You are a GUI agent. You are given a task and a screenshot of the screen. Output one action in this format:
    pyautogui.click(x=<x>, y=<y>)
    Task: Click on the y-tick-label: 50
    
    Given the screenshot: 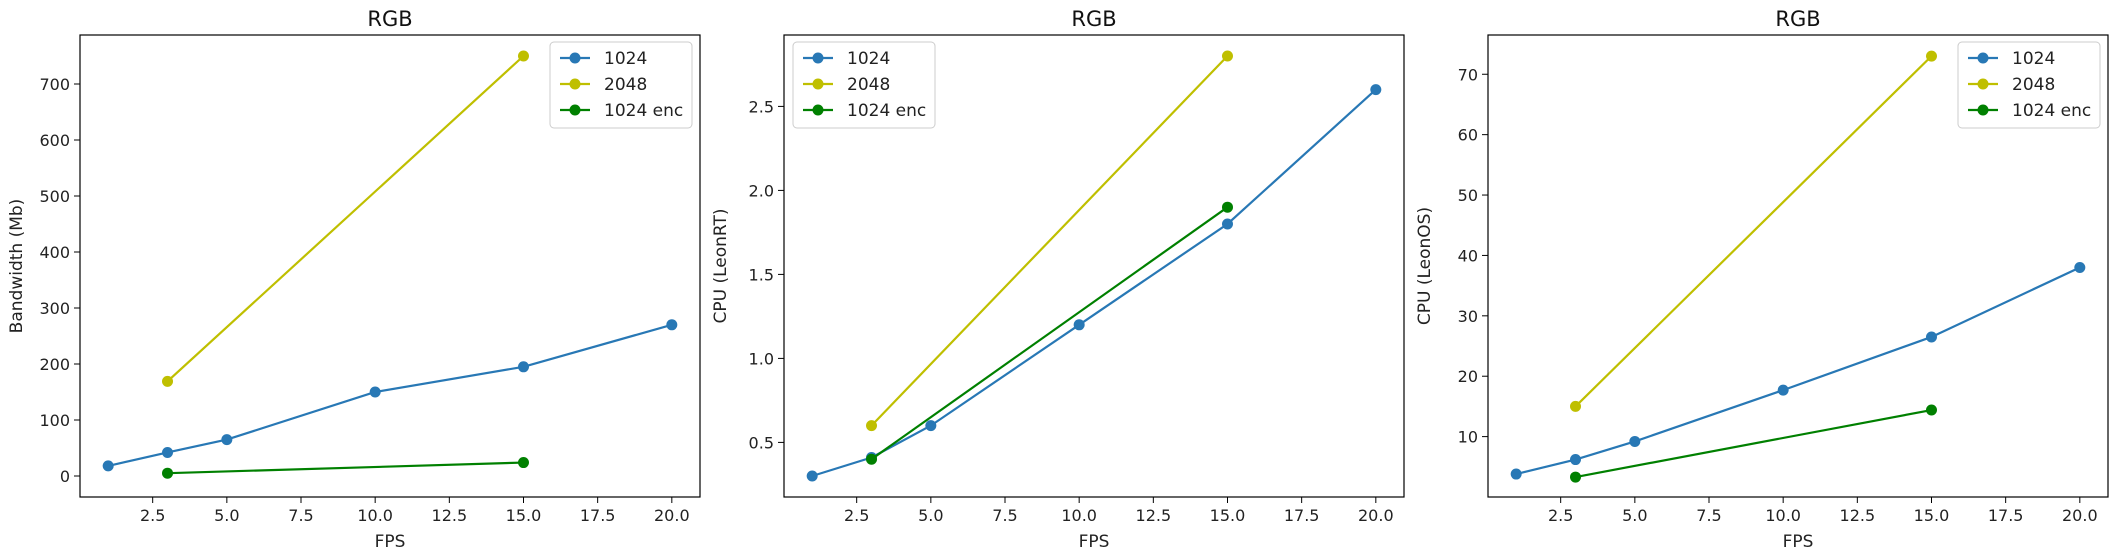 What is the action you would take?
    pyautogui.click(x=1468, y=195)
    